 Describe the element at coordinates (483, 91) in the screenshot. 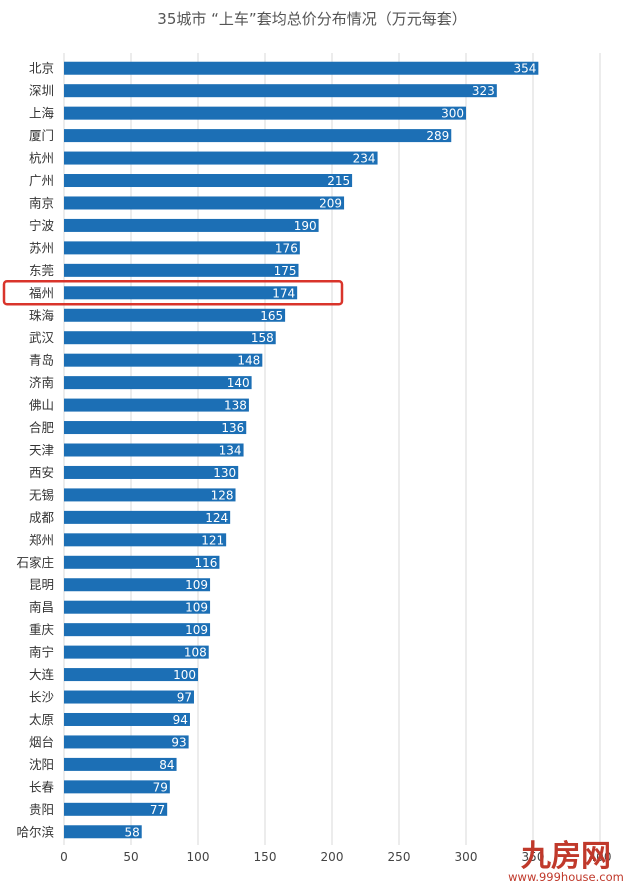

I see `bar-value-label: 323` at that location.